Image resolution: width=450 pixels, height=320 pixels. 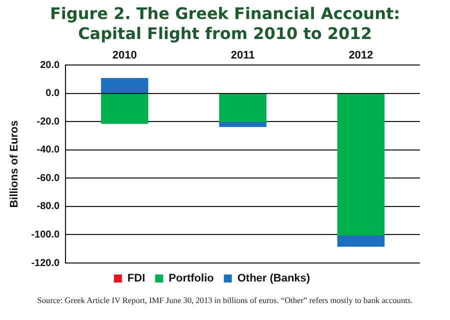 What do you see at coordinates (191, 278) in the screenshot?
I see `legend-label: Portfolio` at bounding box center [191, 278].